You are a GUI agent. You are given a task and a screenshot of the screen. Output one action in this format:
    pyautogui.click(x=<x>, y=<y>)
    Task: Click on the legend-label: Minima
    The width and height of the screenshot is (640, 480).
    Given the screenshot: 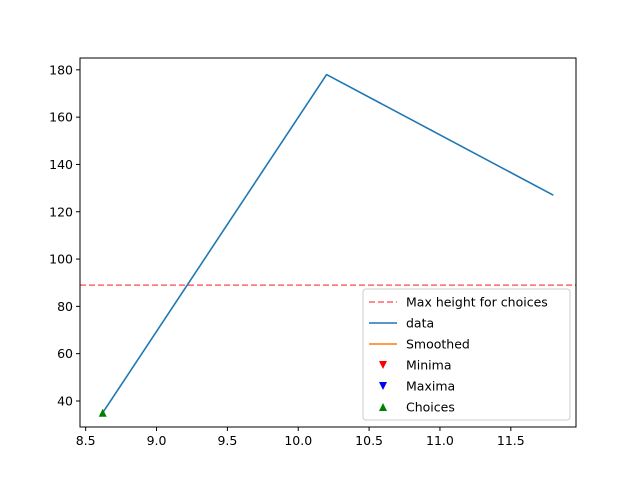 What is the action you would take?
    pyautogui.click(x=429, y=365)
    